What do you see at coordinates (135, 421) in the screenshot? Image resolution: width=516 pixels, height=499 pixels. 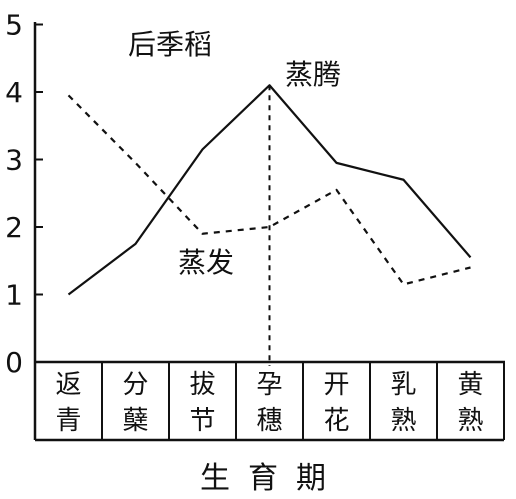 I see `category-label: 蘖` at bounding box center [135, 421].